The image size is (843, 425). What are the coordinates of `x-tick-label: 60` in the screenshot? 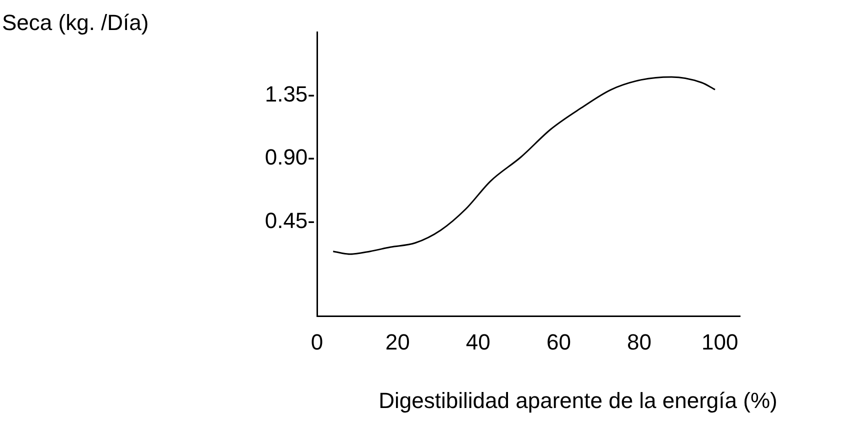 It's located at (558, 341).